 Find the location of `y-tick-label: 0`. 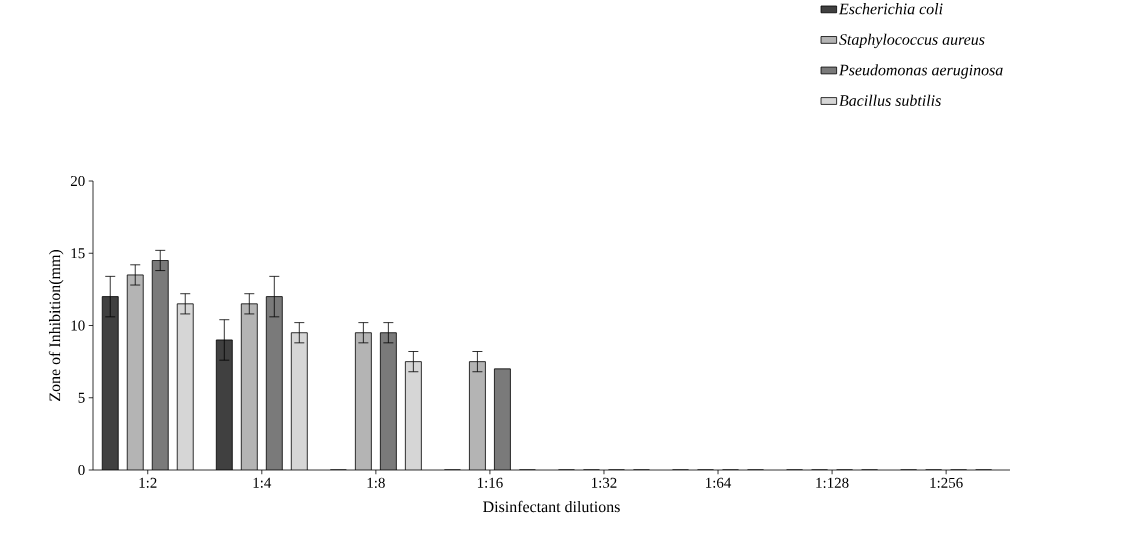

y-tick-label: 0 is located at coordinates (81, 470).